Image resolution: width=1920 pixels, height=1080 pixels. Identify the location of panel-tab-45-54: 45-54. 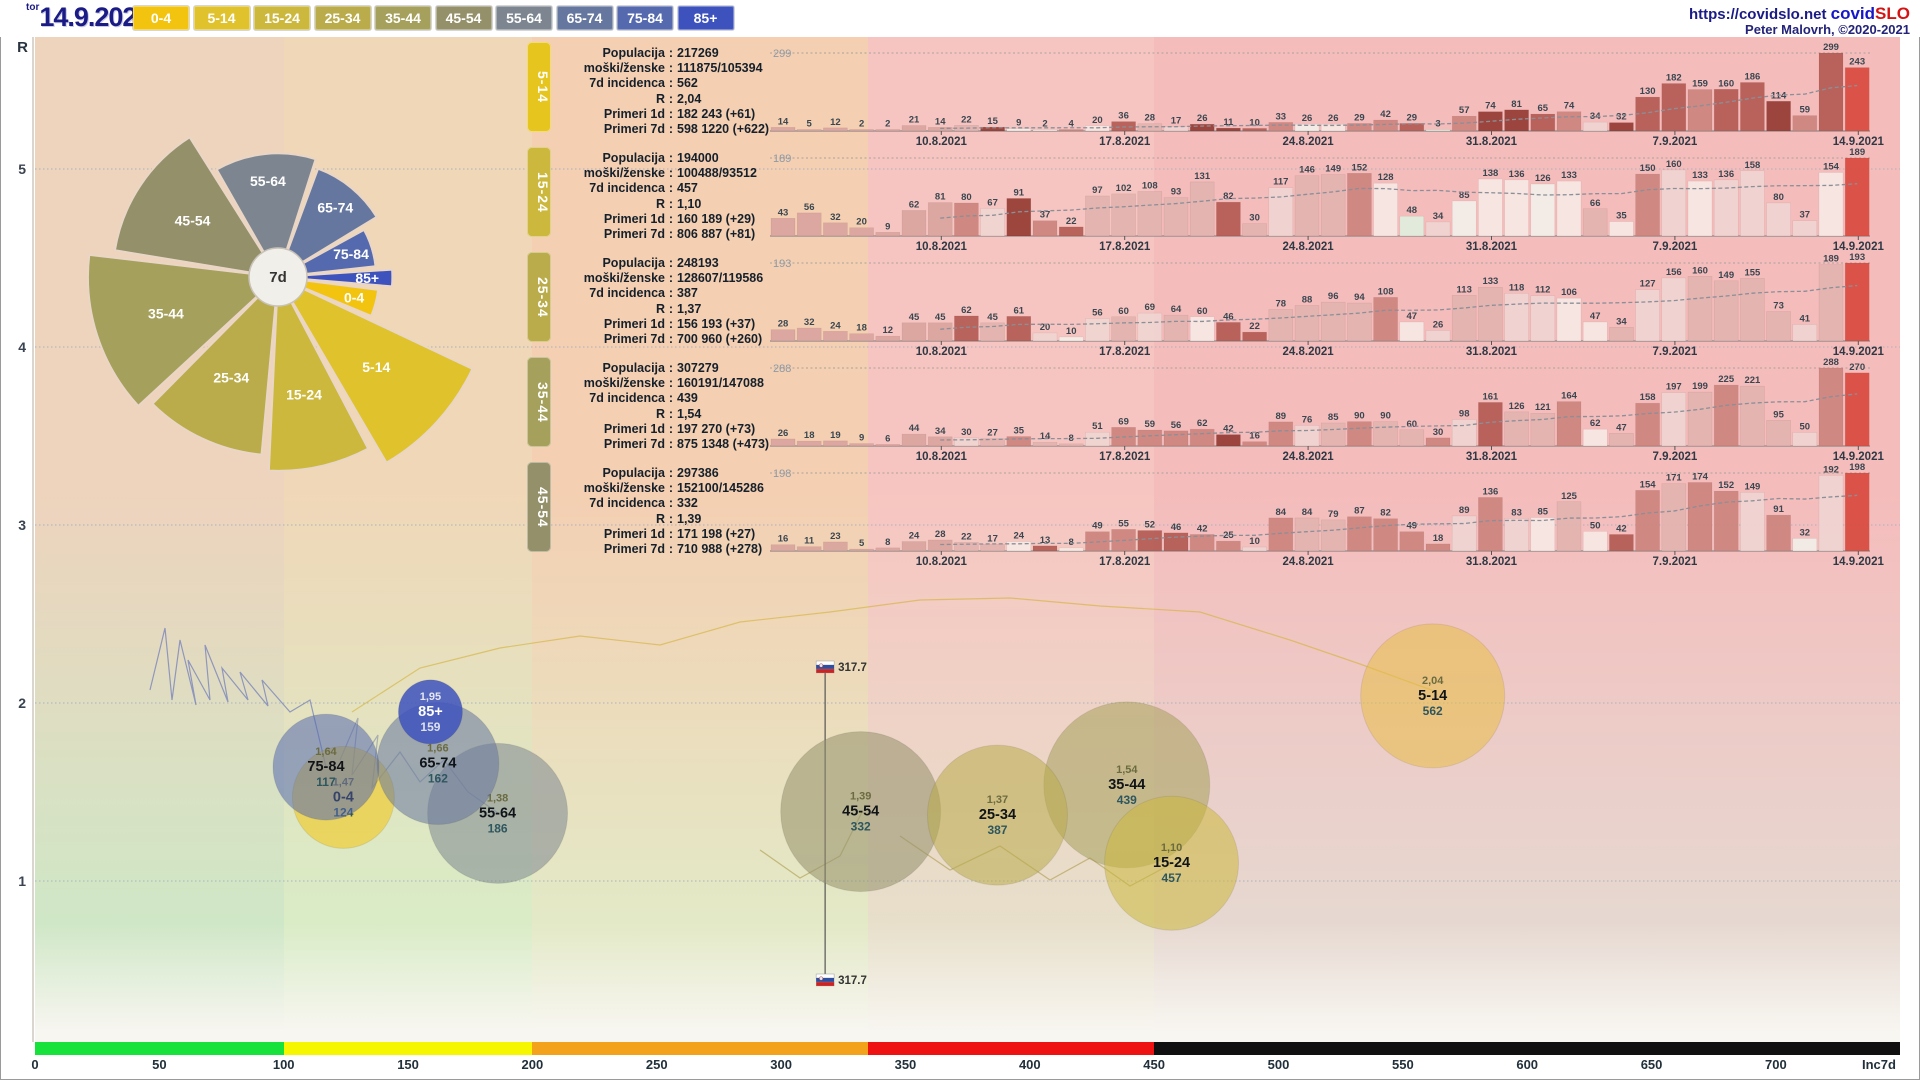
(539, 507).